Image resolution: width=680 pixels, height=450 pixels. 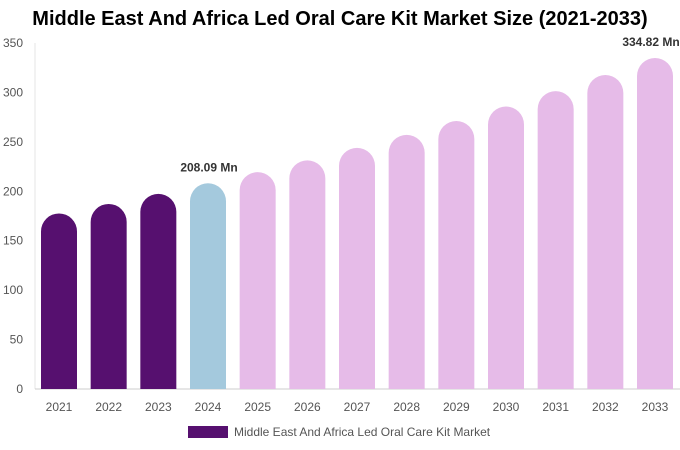 What do you see at coordinates (307, 274) in the screenshot?
I see `bar-2026` at bounding box center [307, 274].